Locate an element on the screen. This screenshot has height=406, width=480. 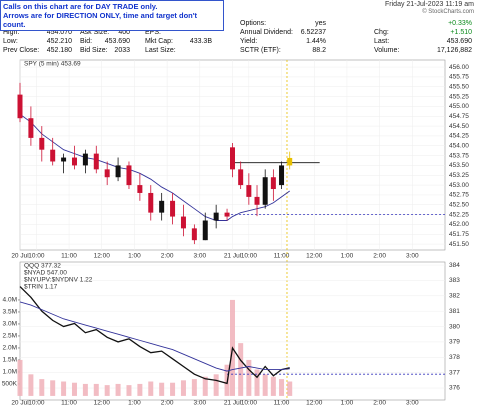
quote-value: 1.44% is located at coordinates (316, 41).